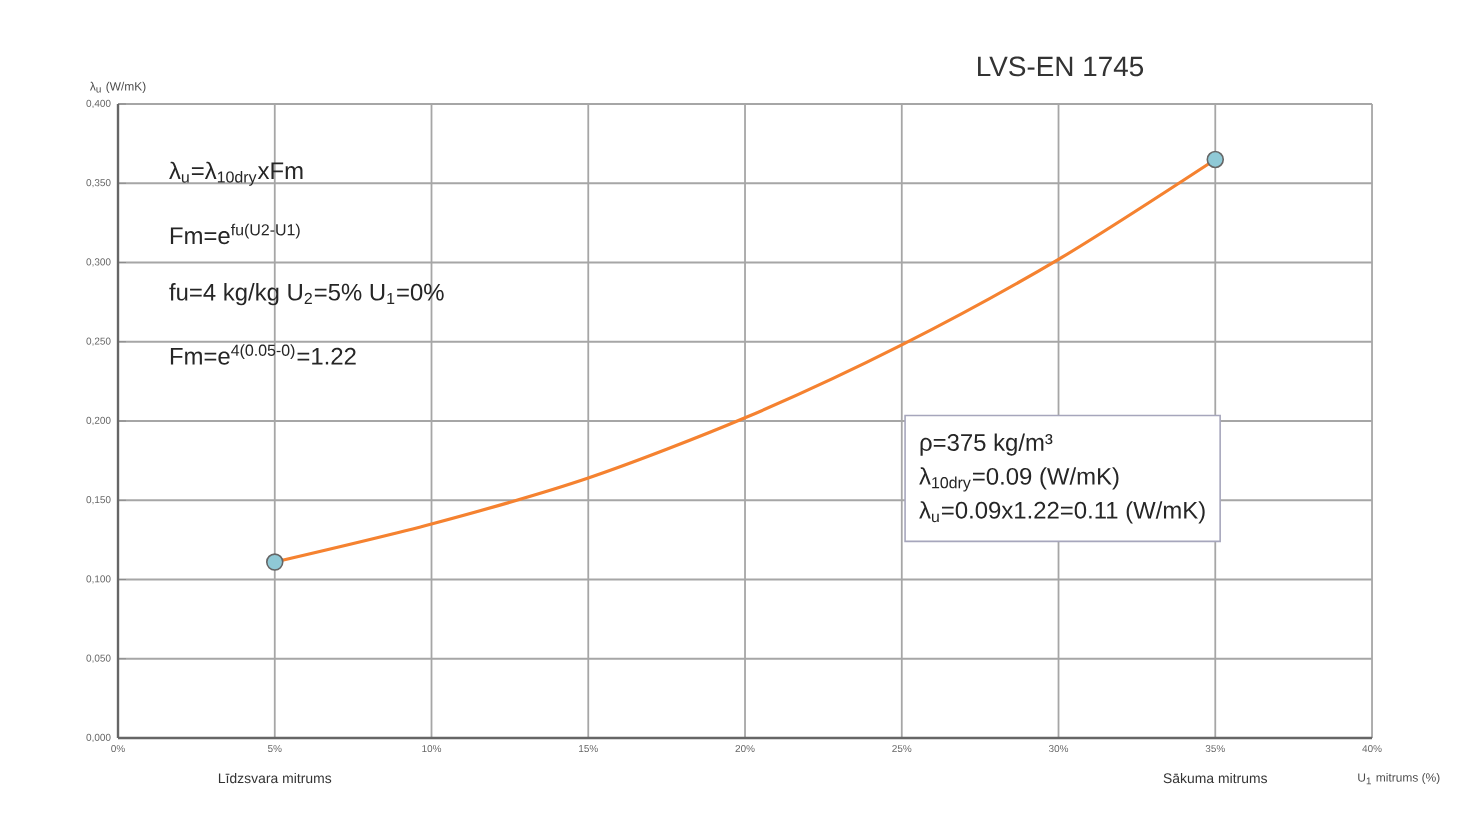  Describe the element at coordinates (236, 173) in the screenshot. I see `annotation: λ$_{u}$=λ$_{10dry}$xFm` at that location.